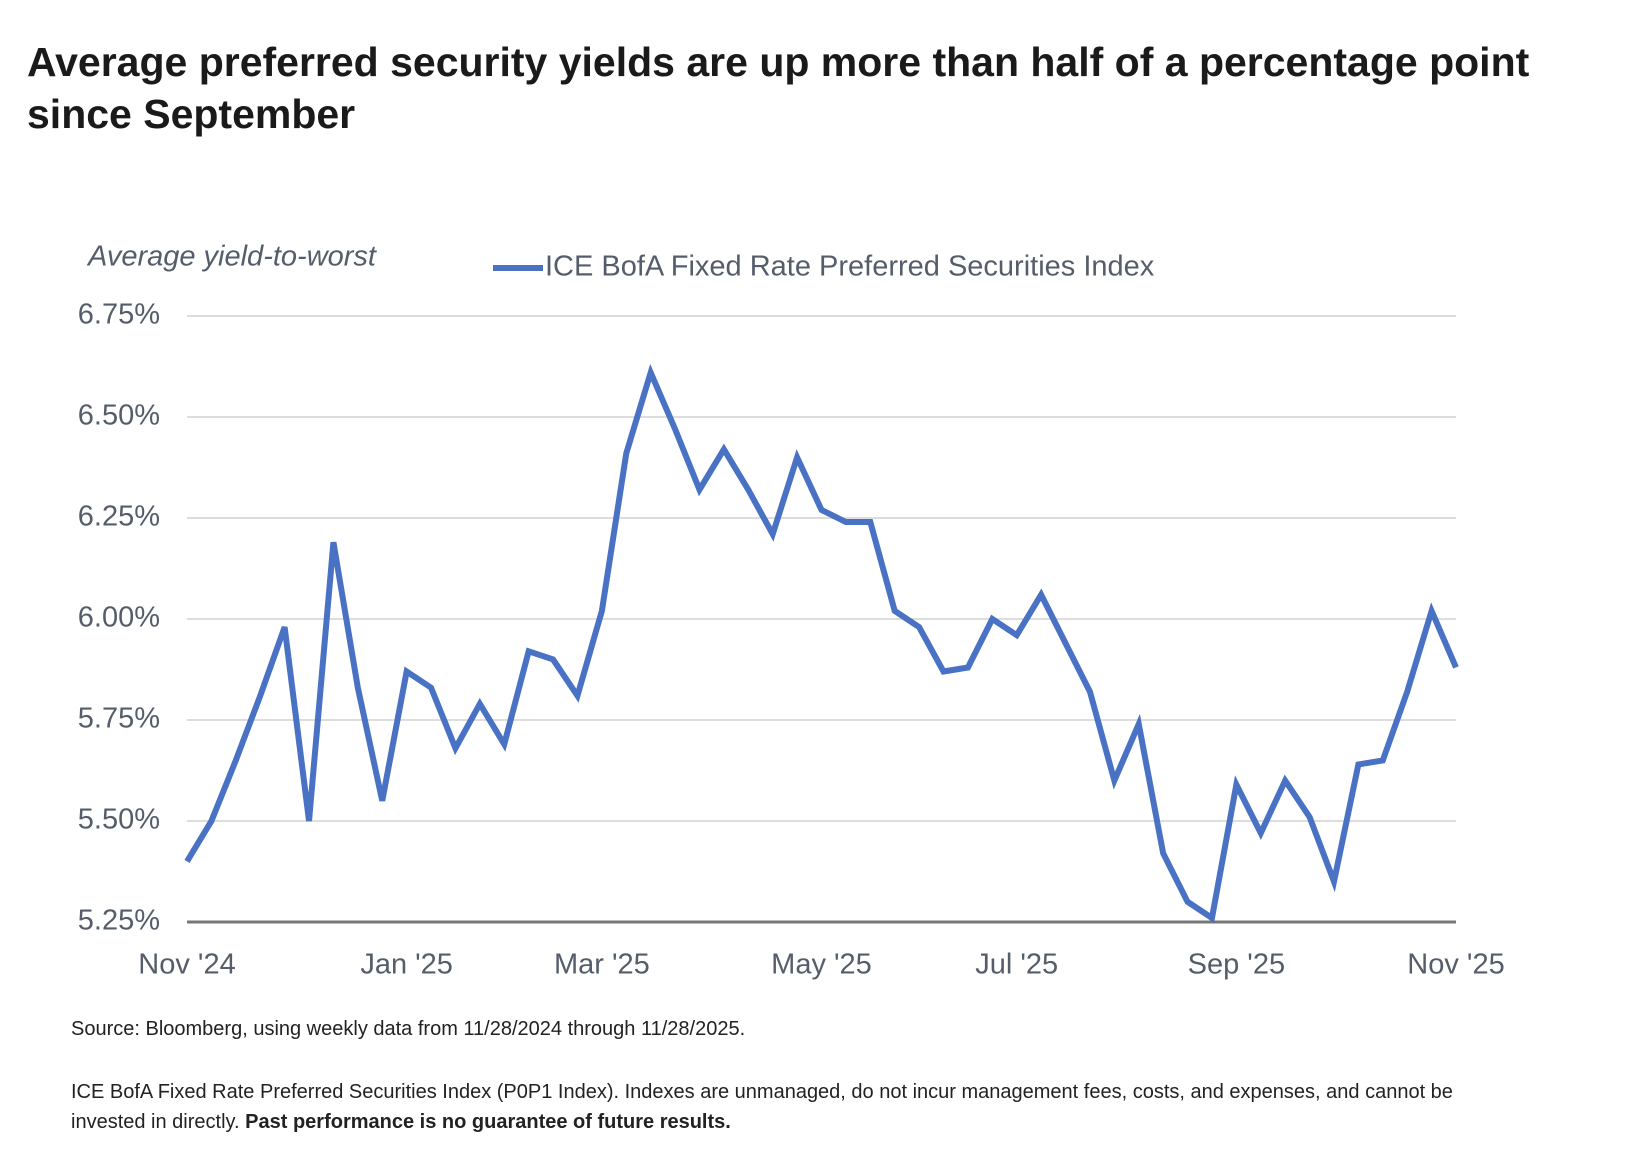 The height and width of the screenshot is (1166, 1640). I want to click on x-tick-label: Nov '24, so click(186, 965).